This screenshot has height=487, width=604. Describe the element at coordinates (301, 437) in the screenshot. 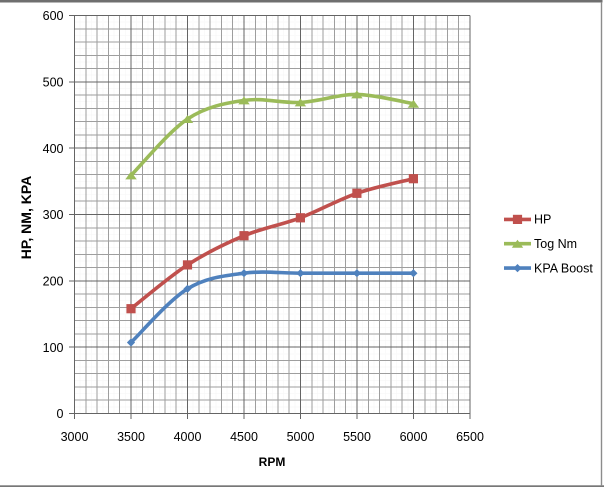

I see `svg-text: 5000` at that location.